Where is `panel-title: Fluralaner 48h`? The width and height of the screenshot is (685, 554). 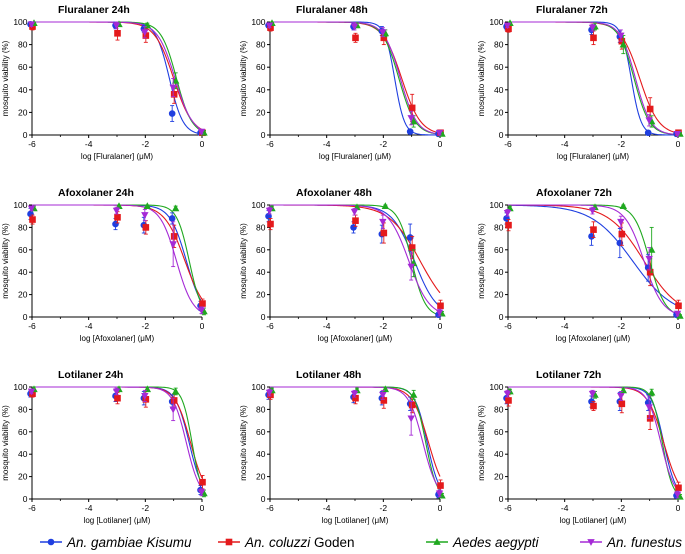
panel-title: Fluralaner 48h is located at coordinates (332, 10).